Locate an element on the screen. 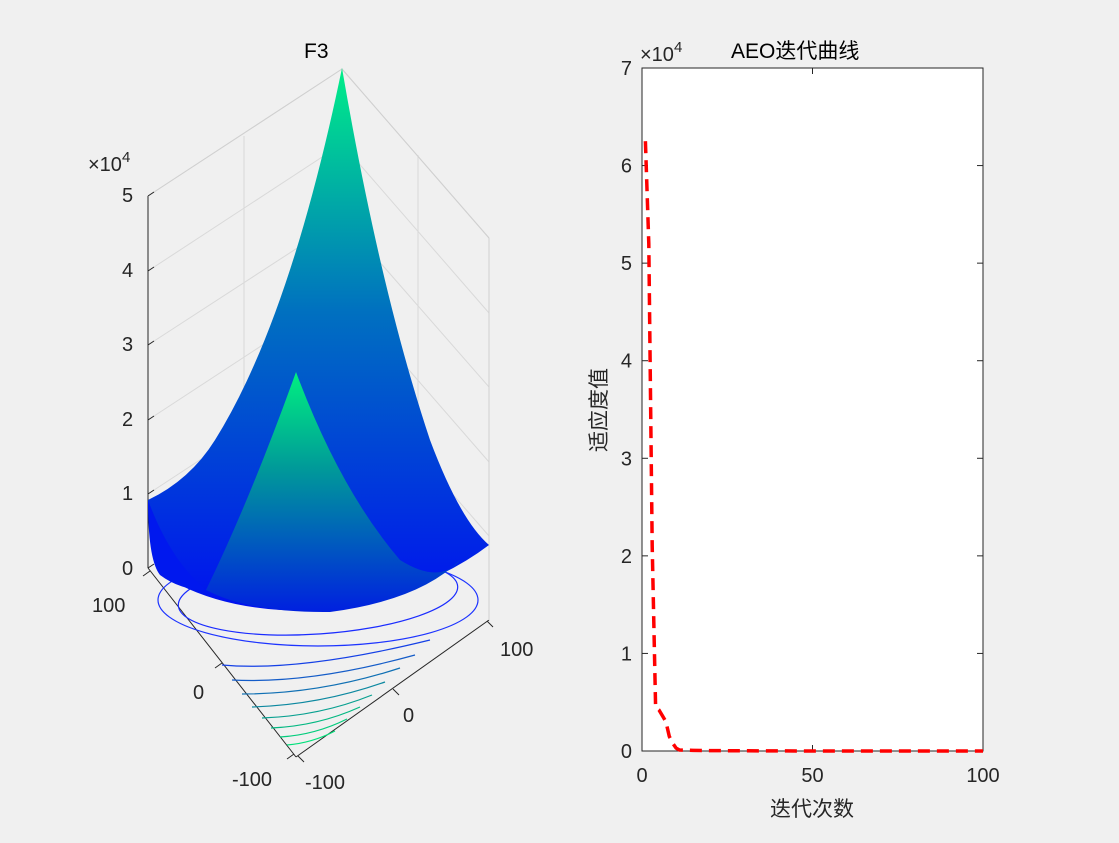 The image size is (1119, 843). surface-y-tick-neg100: -100 is located at coordinates (325, 783).